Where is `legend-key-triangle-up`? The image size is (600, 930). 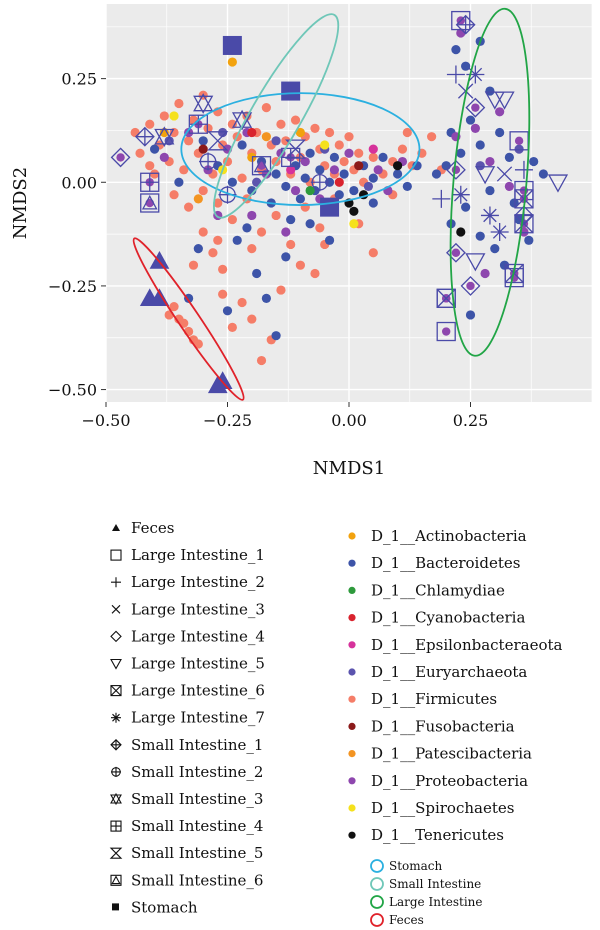
legend-key-triangle-up is located at coordinates (116, 527).